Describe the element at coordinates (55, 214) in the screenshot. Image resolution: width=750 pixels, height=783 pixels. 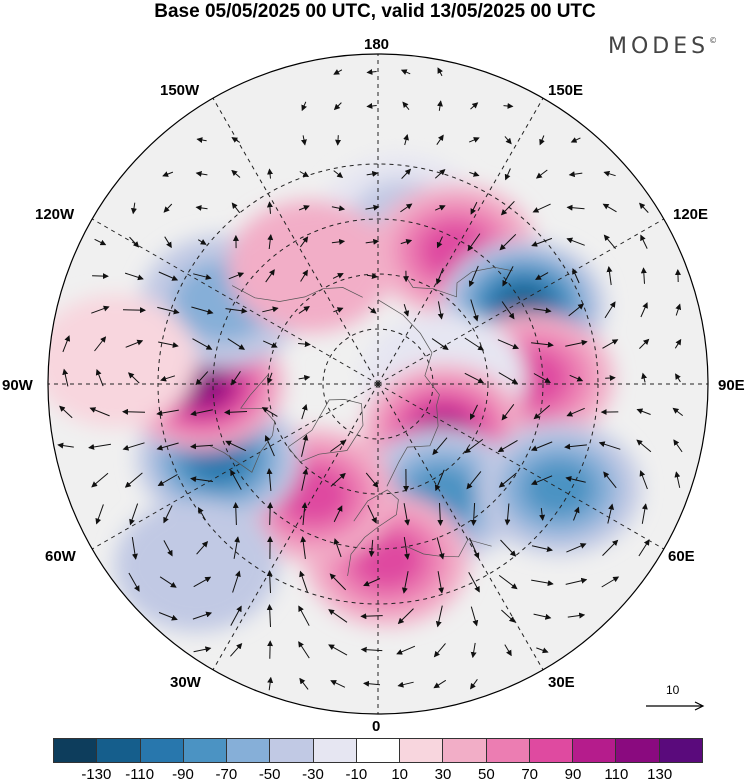
I see `lon-label-120w: 120W` at that location.